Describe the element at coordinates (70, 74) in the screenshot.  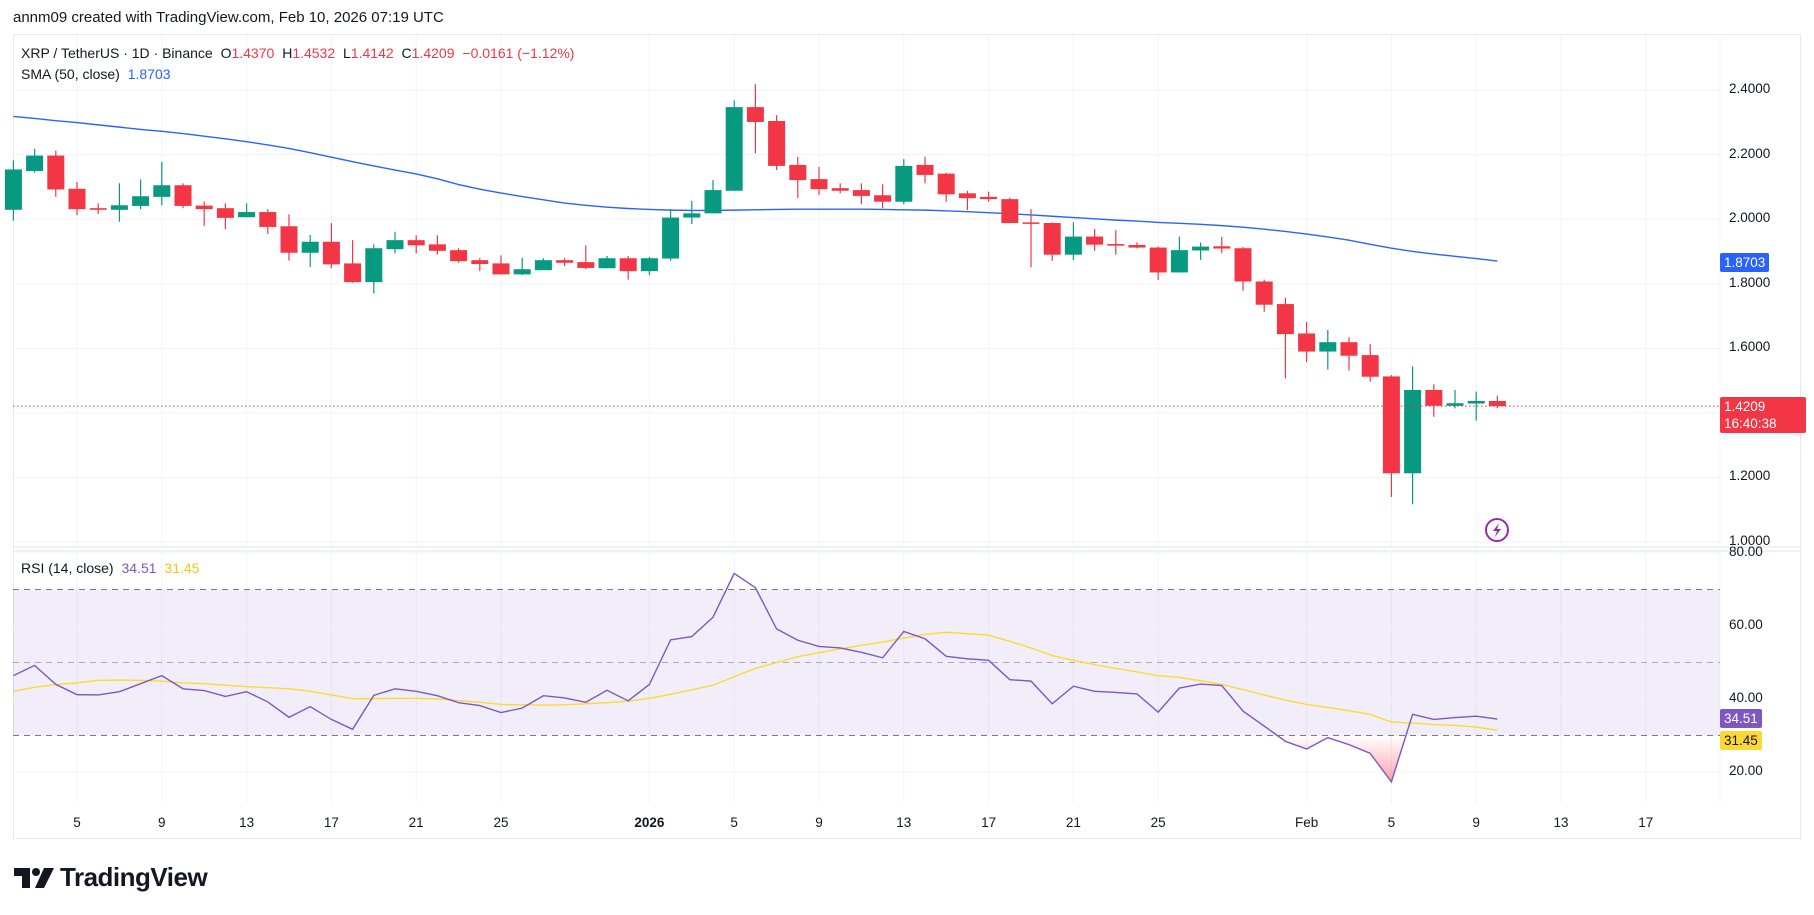
I see `sma-label: SMA (50, close)` at that location.